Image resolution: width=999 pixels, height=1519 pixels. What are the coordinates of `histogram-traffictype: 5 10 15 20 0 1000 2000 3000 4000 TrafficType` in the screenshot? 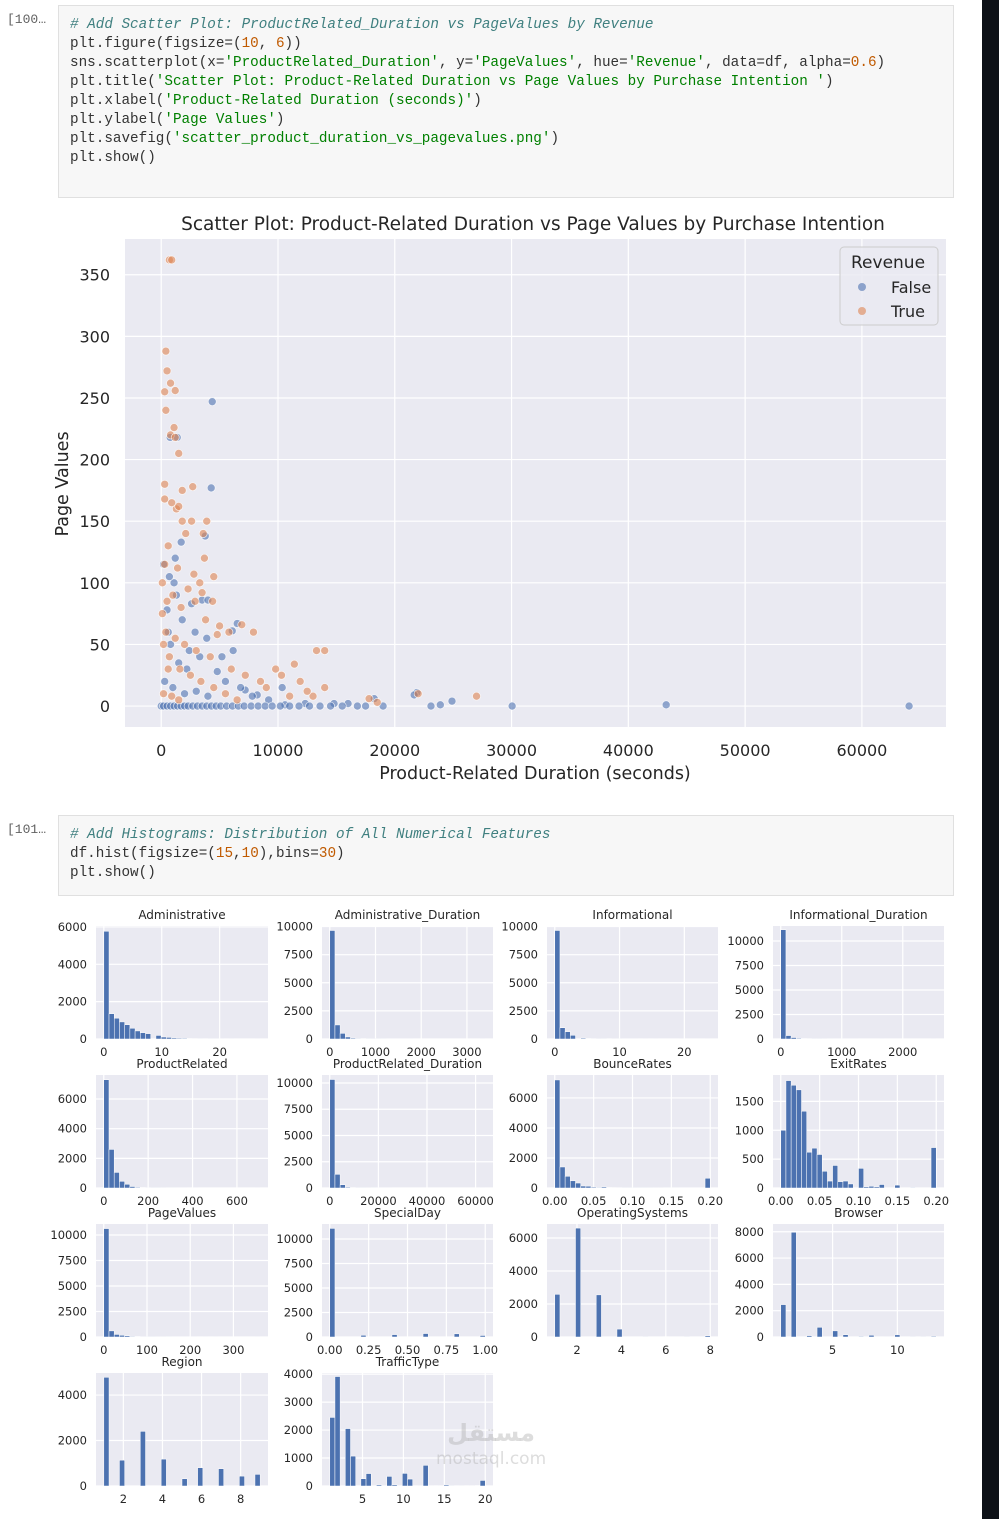 It's located at (388, 1430).